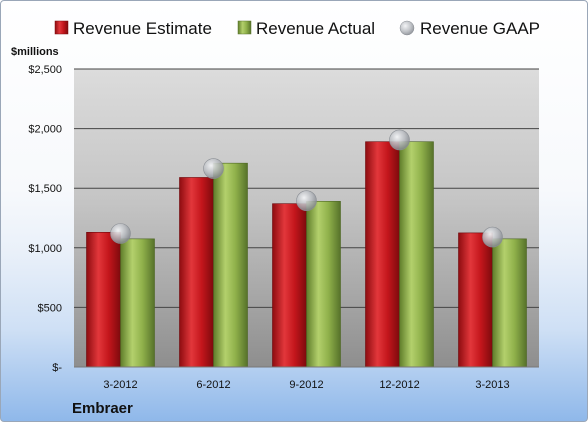 This screenshot has width=588, height=422. I want to click on y-tick-label: $2,000, so click(45, 130).